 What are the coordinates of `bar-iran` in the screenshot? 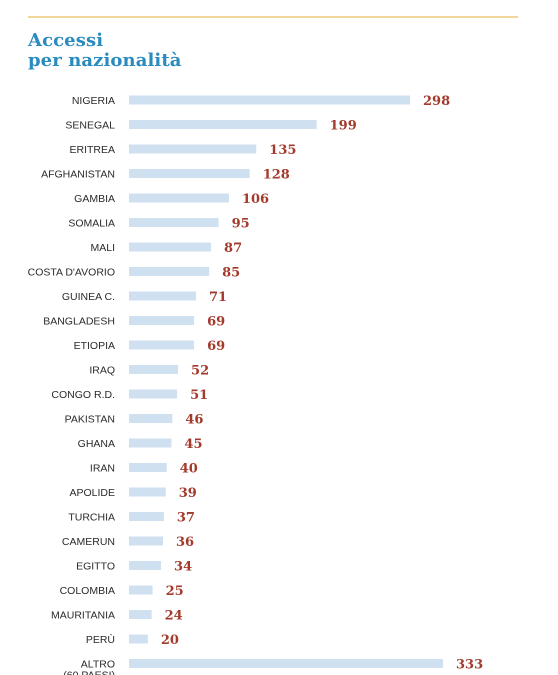 It's located at (148, 467).